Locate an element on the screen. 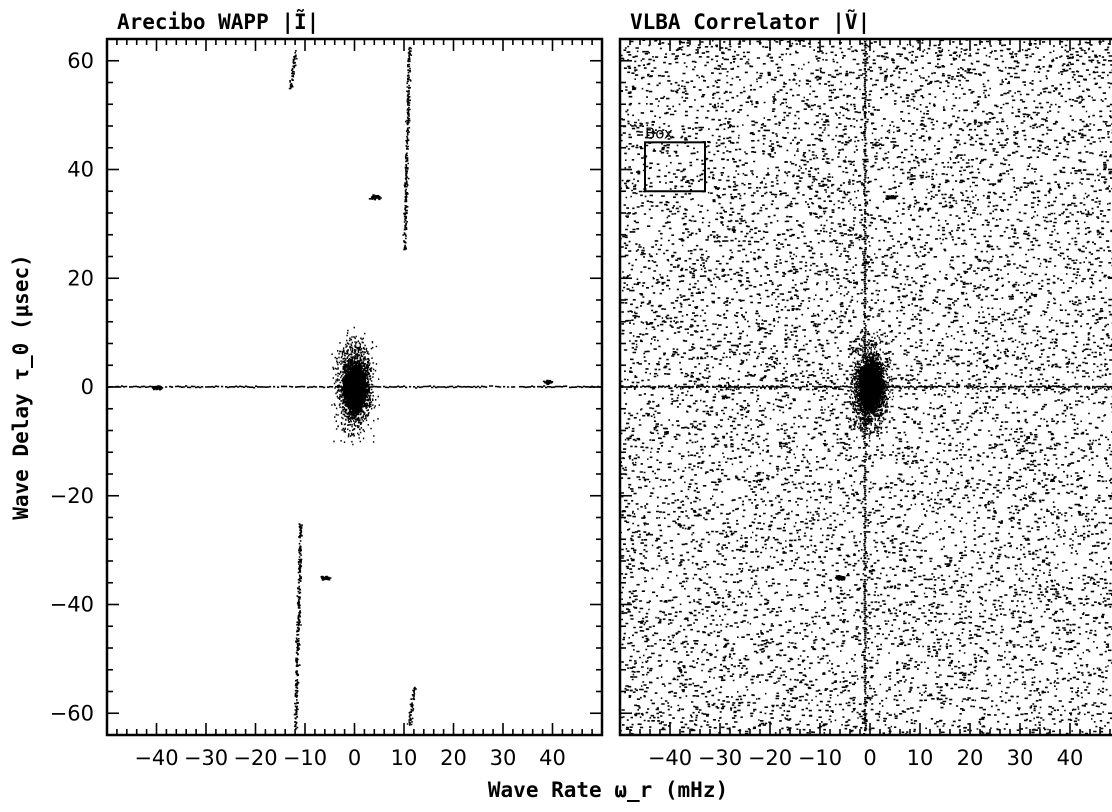  vlba-x-tick-label: 30 is located at coordinates (1020, 758).